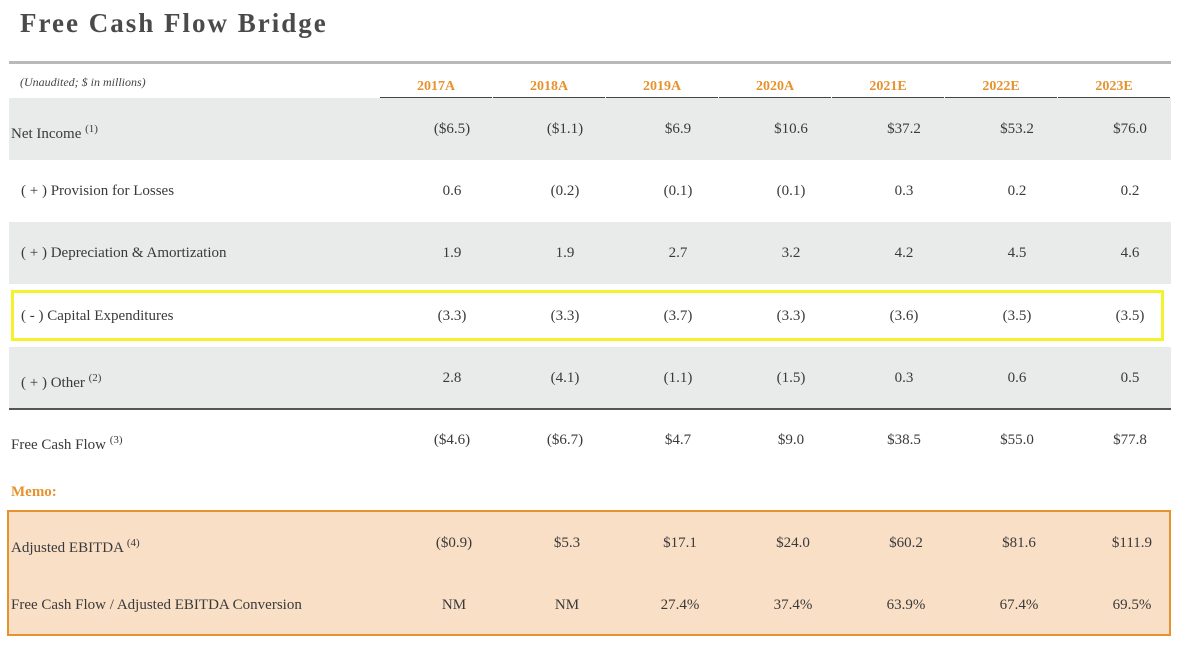  What do you see at coordinates (1130, 378) in the screenshot?
I see `table-cell: 0.5` at bounding box center [1130, 378].